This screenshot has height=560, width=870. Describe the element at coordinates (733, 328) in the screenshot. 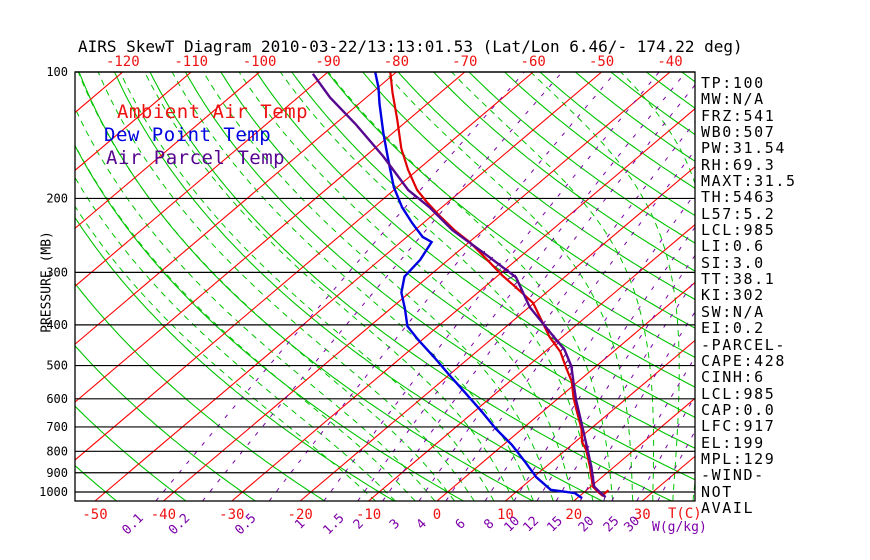

I see `panel-line: EI:0.2` at that location.